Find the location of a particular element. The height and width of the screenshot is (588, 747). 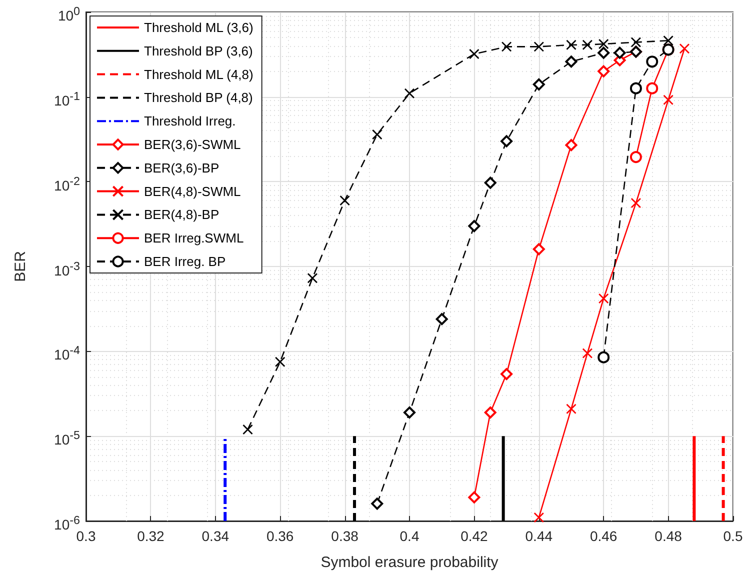

legend-label: BER(4,8)-BP is located at coordinates (182, 214).